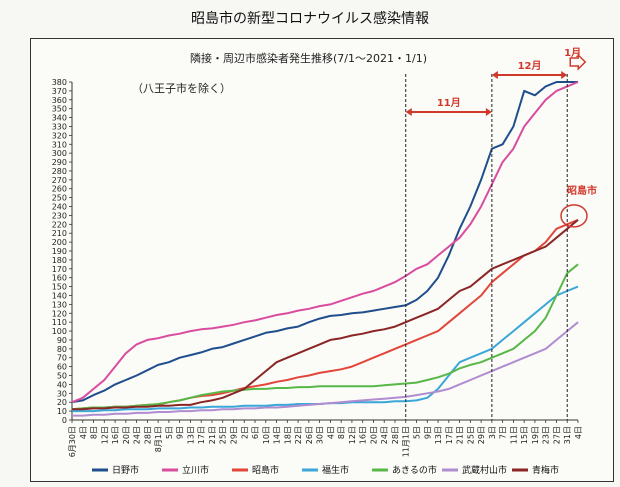 This screenshot has height=487, width=620. I want to click on y-tick-label: 210, so click(59, 233).